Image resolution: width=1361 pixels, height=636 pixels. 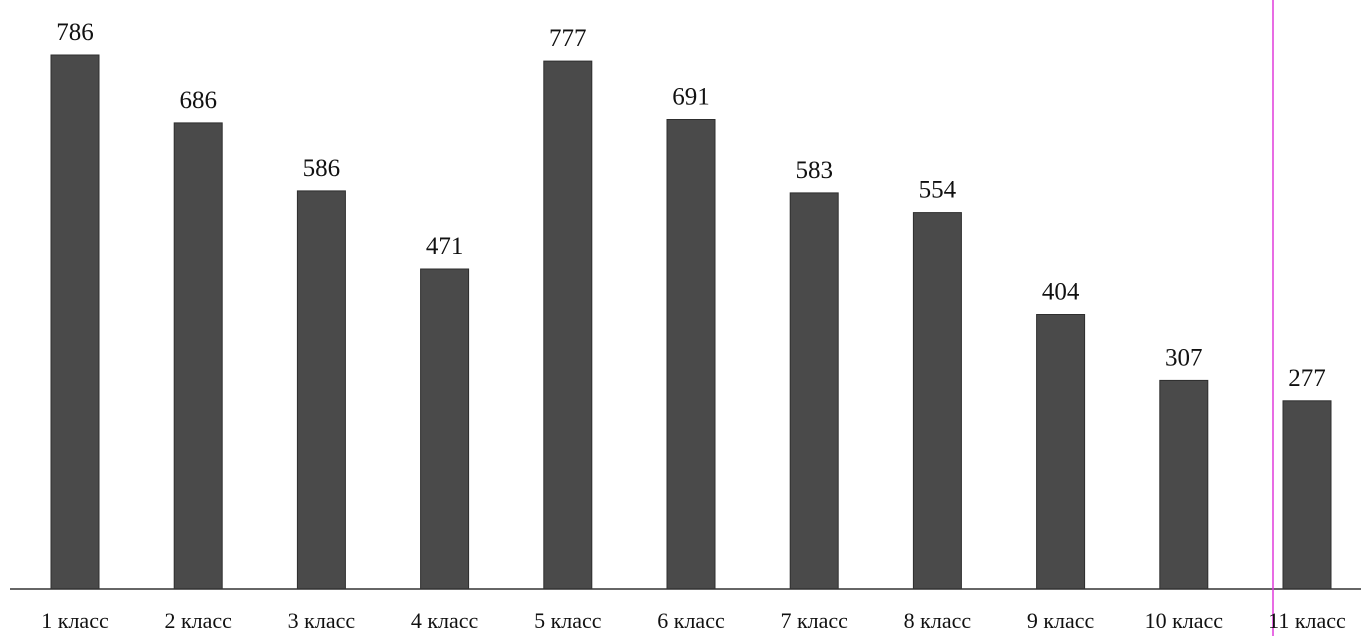 I want to click on category-label-2: 2 класс, so click(x=198, y=620).